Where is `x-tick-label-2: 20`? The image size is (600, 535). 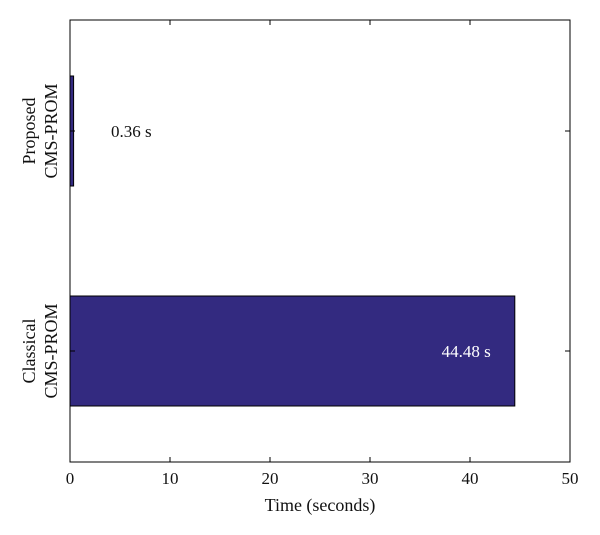
x-tick-label-2: 20 is located at coordinates (270, 478).